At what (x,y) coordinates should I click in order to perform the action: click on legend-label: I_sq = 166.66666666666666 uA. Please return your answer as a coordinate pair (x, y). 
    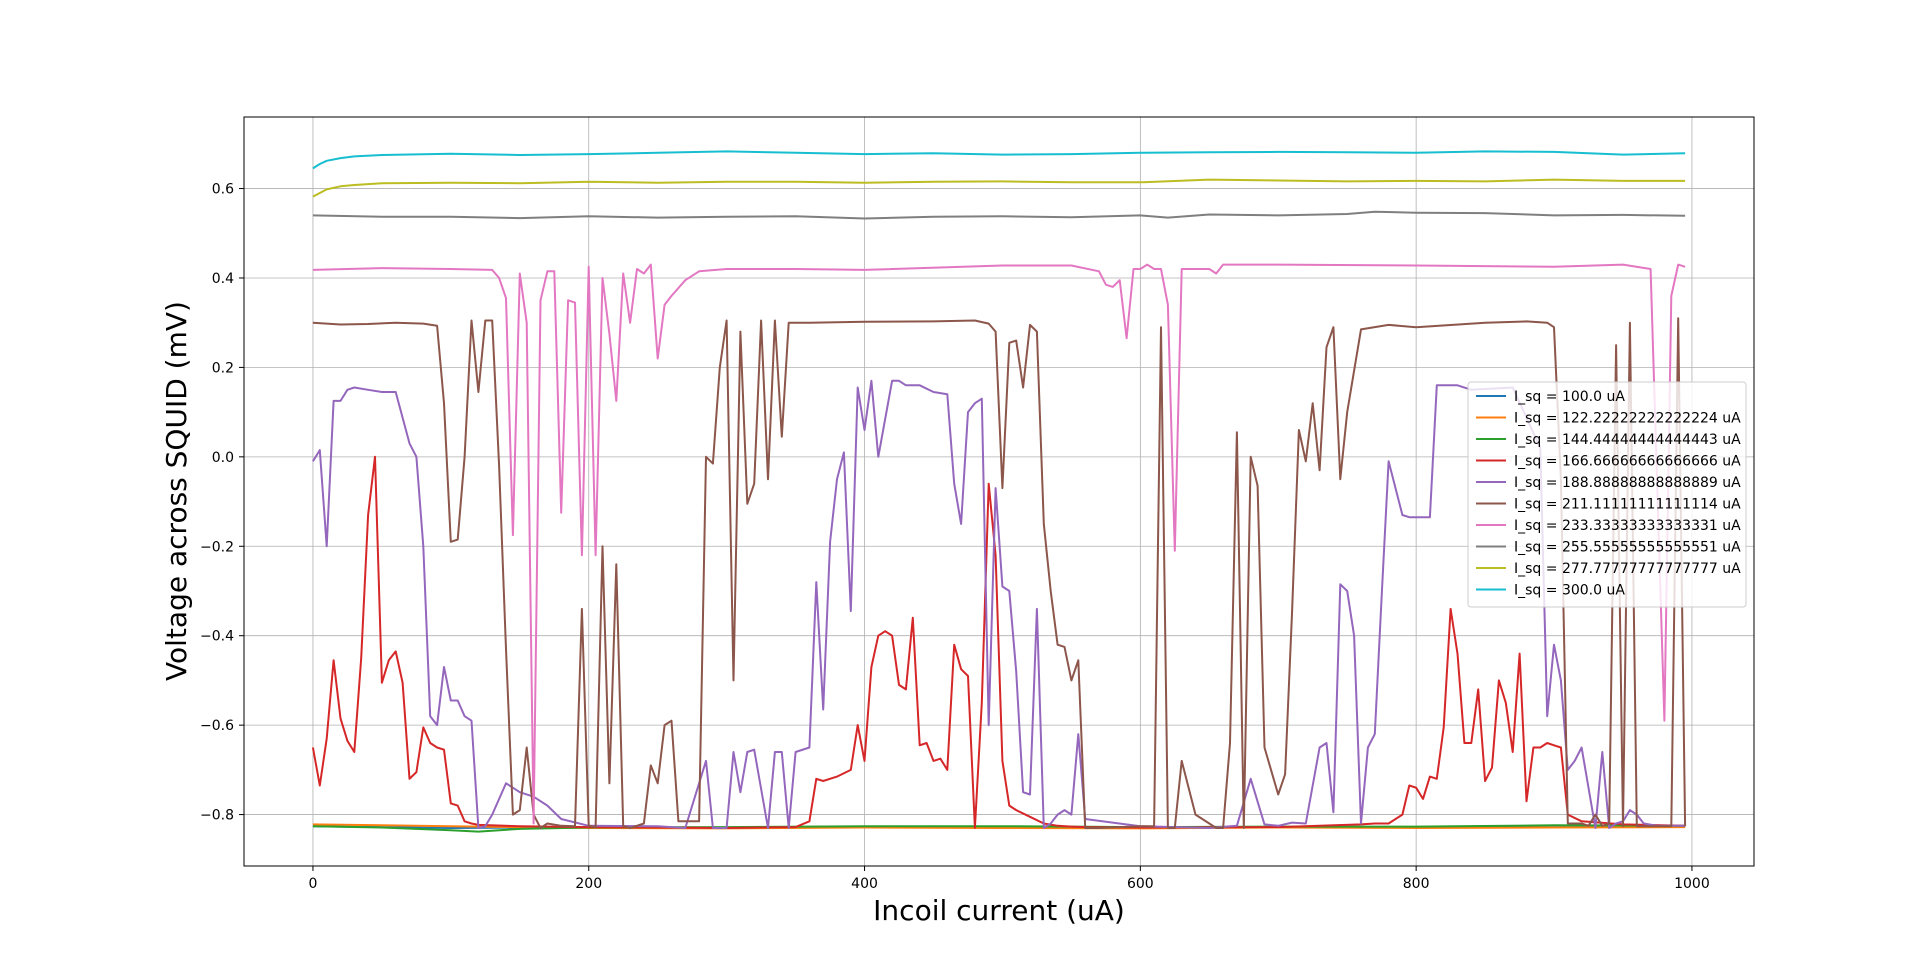
    Looking at the image, I should click on (1627, 462).